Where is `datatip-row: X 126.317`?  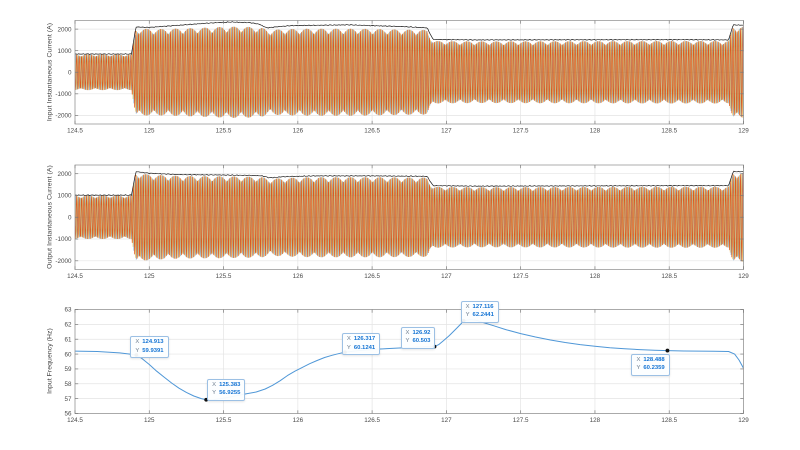 datatip-row: X 126.317 is located at coordinates (361, 339).